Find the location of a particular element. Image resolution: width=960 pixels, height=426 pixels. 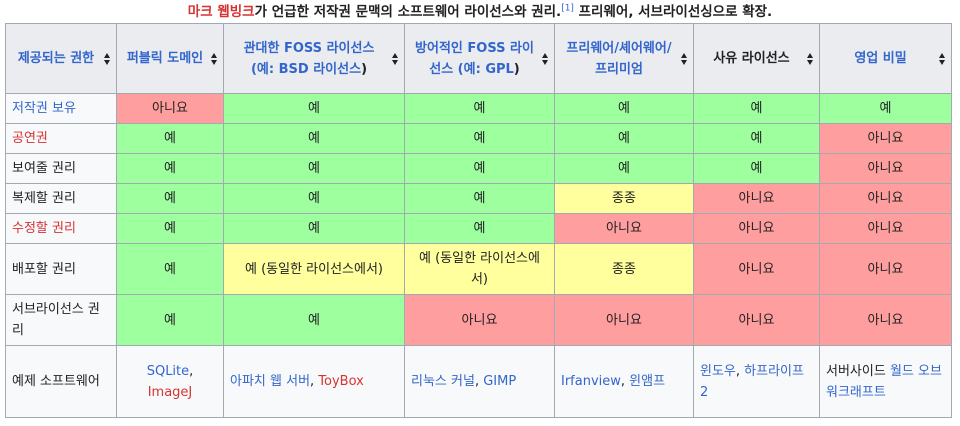

software-link: 아파치 웹 서버 is located at coordinates (270, 381).